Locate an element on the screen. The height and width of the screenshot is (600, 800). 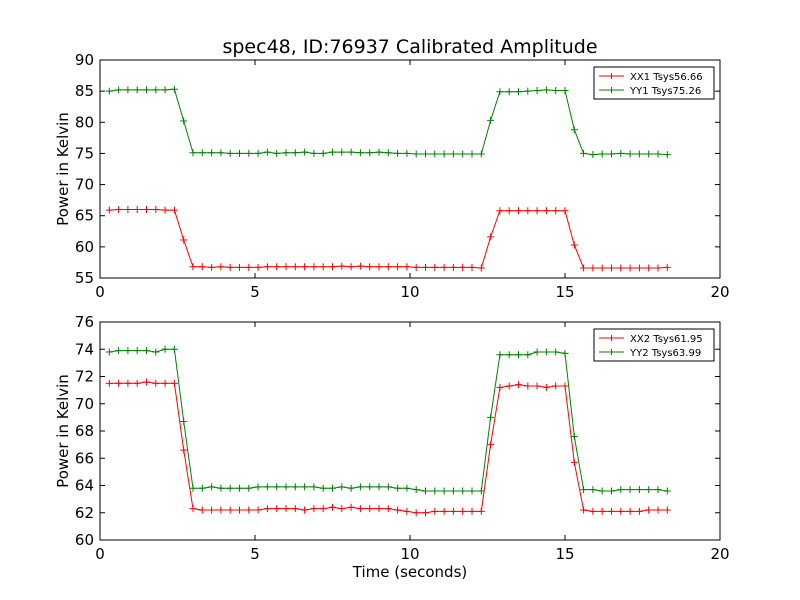
legend-label: XX2 Tsys61.95 is located at coordinates (666, 339).